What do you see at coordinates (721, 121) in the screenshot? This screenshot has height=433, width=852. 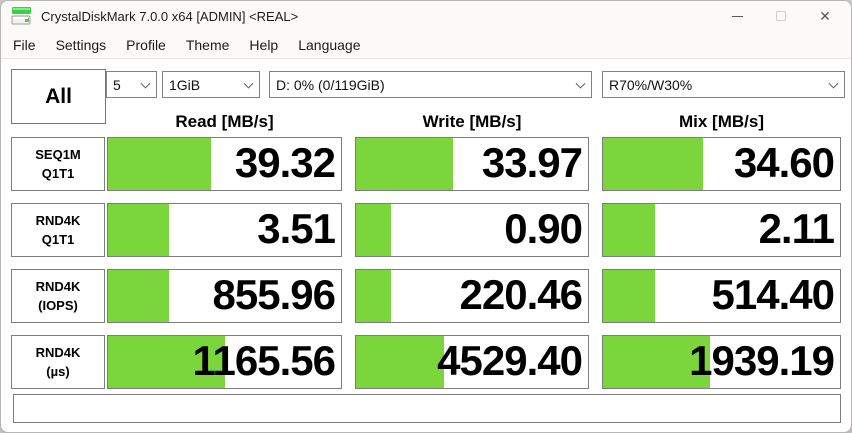 I see `mix-column-header: Mix [MB/s]` at bounding box center [721, 121].